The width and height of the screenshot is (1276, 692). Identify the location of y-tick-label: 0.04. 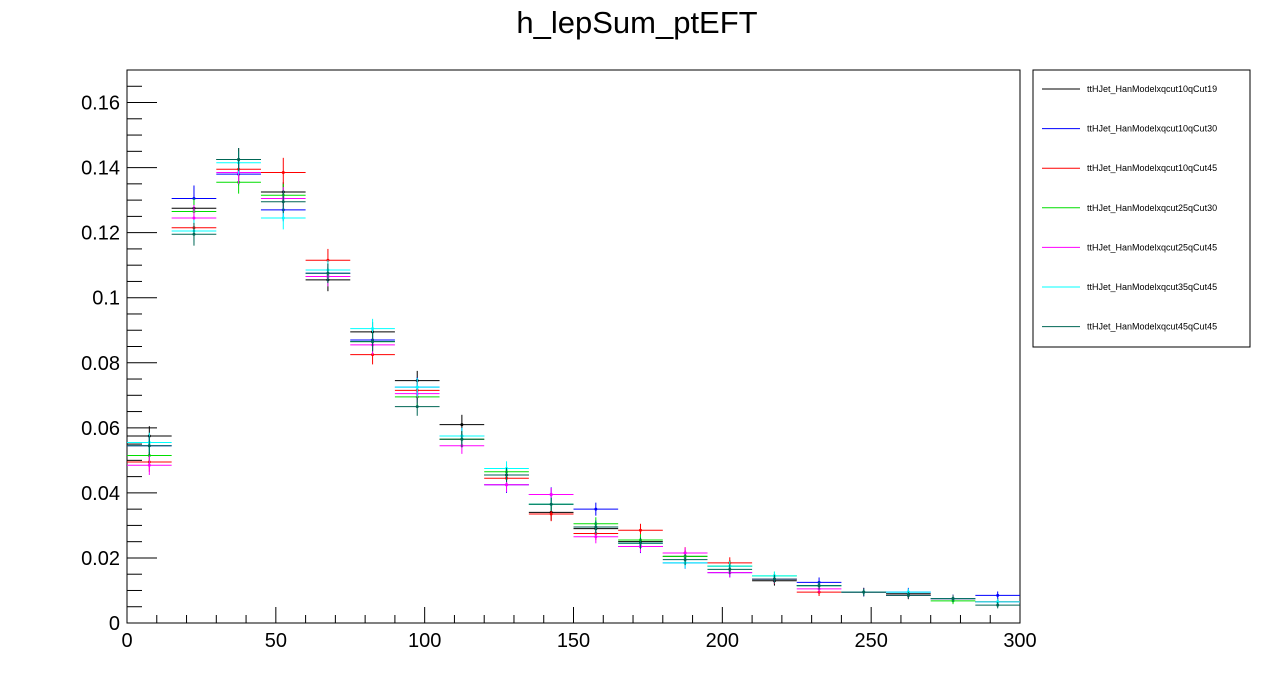
(100, 494).